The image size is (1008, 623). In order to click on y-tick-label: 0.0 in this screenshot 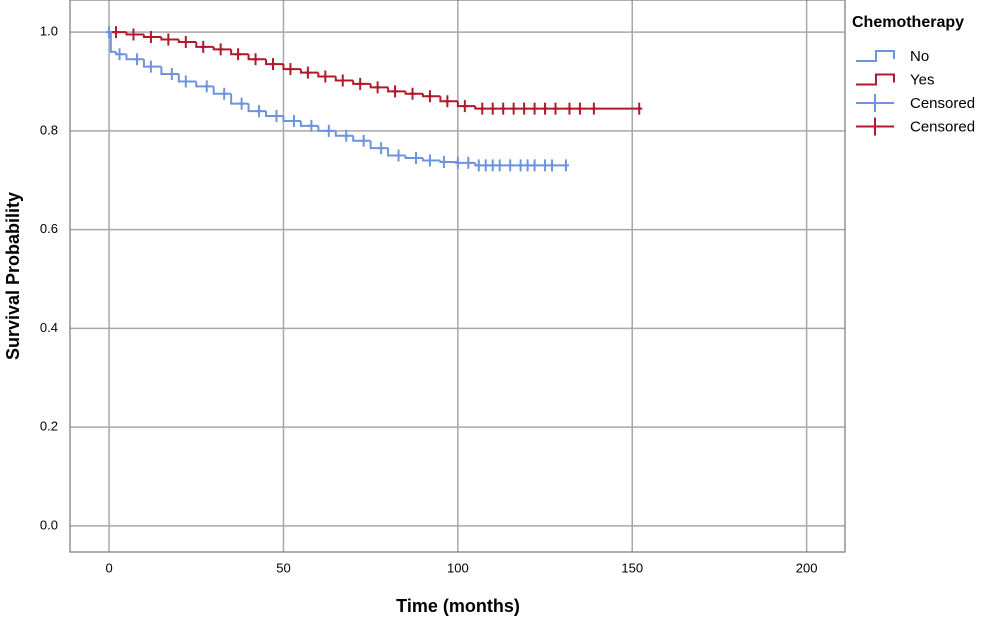, I will do `click(49, 524)`.